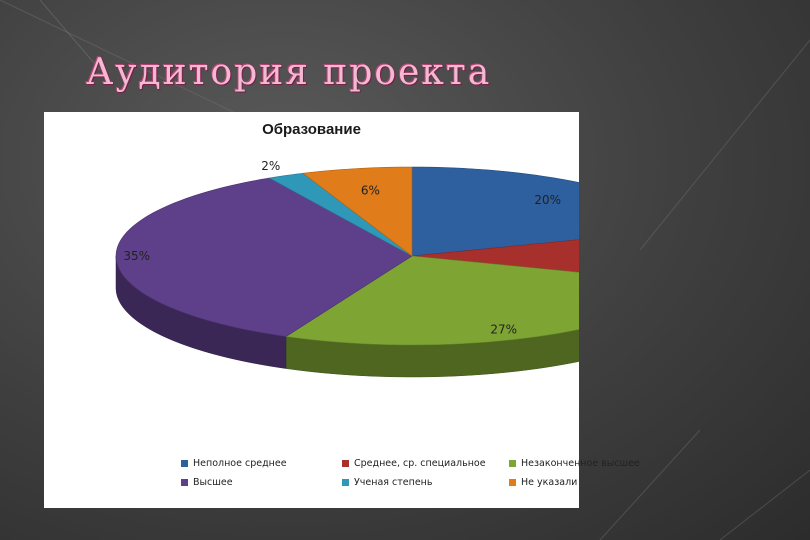 Image resolution: width=810 pixels, height=540 pixels. Describe the element at coordinates (270, 166) in the screenshot. I see `data-label-4: 2%` at that location.